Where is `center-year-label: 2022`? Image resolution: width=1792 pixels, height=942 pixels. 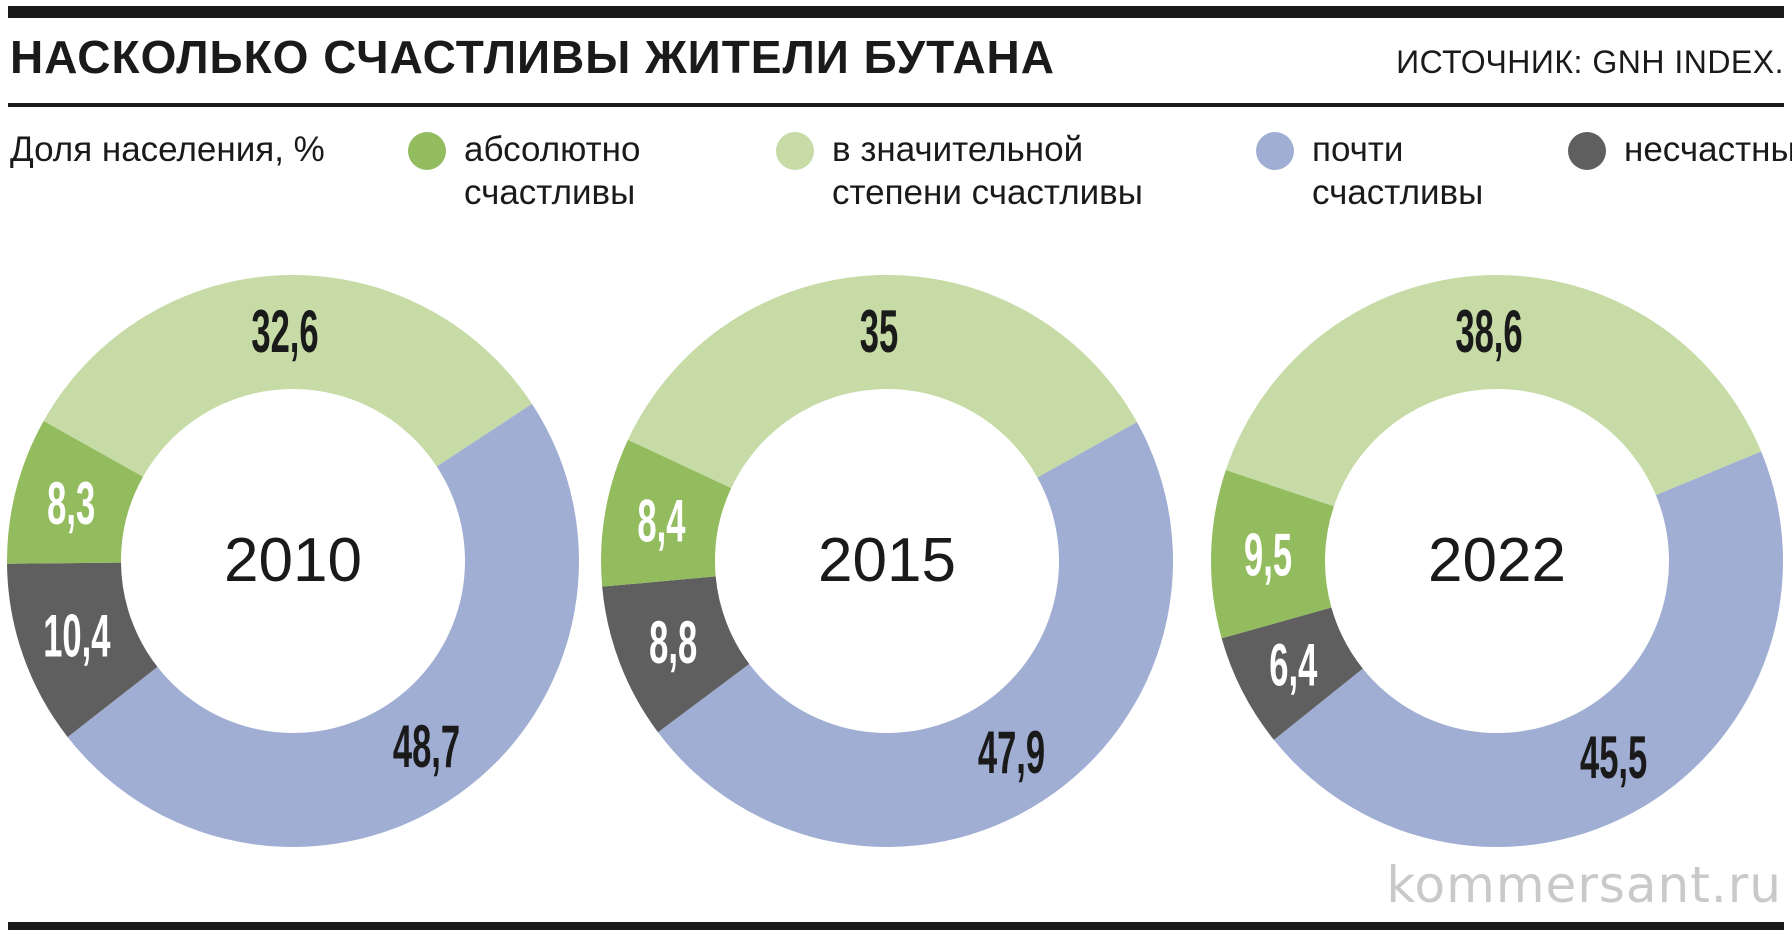
center-year-label: 2022 is located at coordinates (1497, 560).